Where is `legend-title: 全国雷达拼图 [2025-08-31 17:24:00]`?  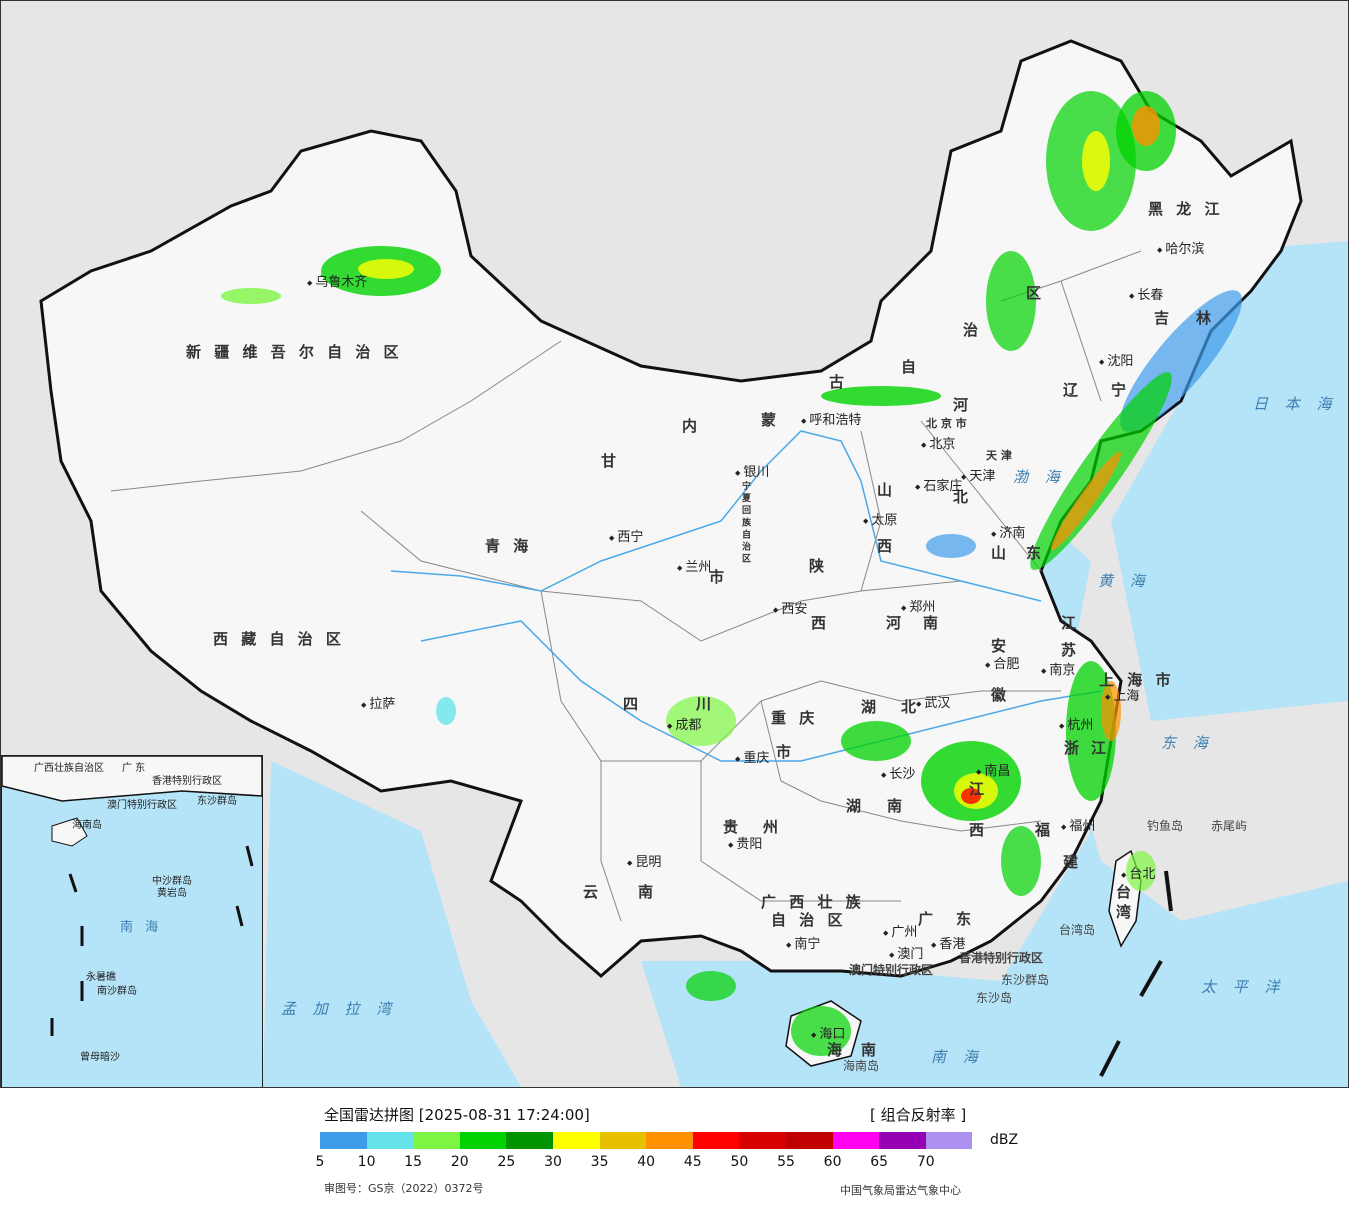 legend-title: 全国雷达拼图 [2025-08-31 17:24:00] is located at coordinates (457, 1115).